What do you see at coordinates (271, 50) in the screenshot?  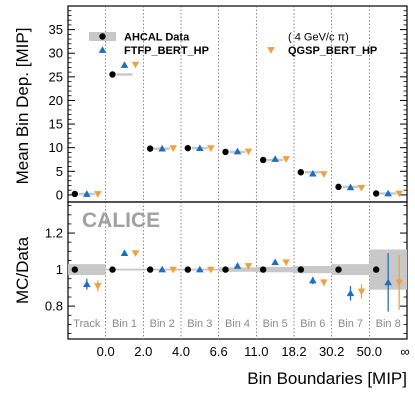 I see `legend-qgsp-marker` at bounding box center [271, 50].